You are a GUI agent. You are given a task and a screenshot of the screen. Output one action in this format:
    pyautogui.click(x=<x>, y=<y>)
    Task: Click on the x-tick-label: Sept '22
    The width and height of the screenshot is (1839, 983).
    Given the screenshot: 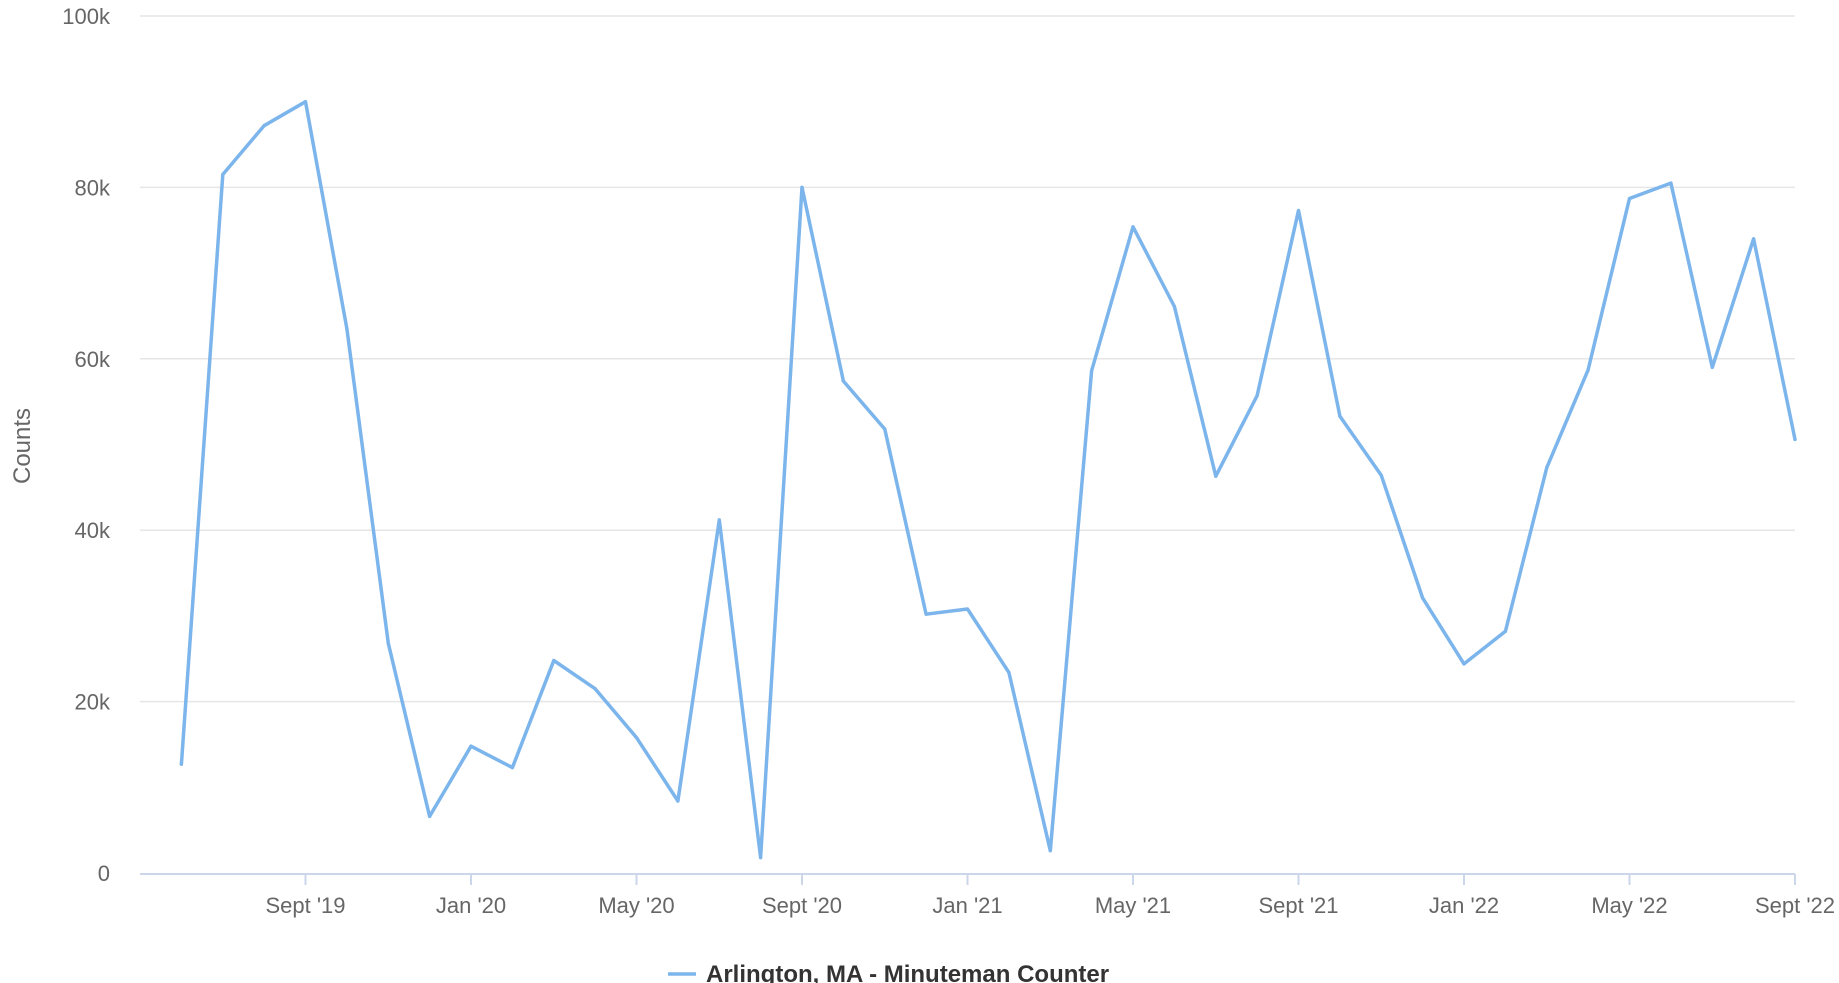 What is the action you would take?
    pyautogui.click(x=1795, y=905)
    